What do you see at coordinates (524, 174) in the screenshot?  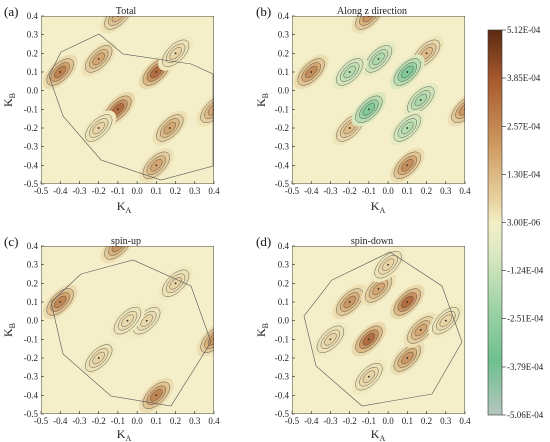 I see `colorbar-tick-label: 1.30E-04` at bounding box center [524, 174].